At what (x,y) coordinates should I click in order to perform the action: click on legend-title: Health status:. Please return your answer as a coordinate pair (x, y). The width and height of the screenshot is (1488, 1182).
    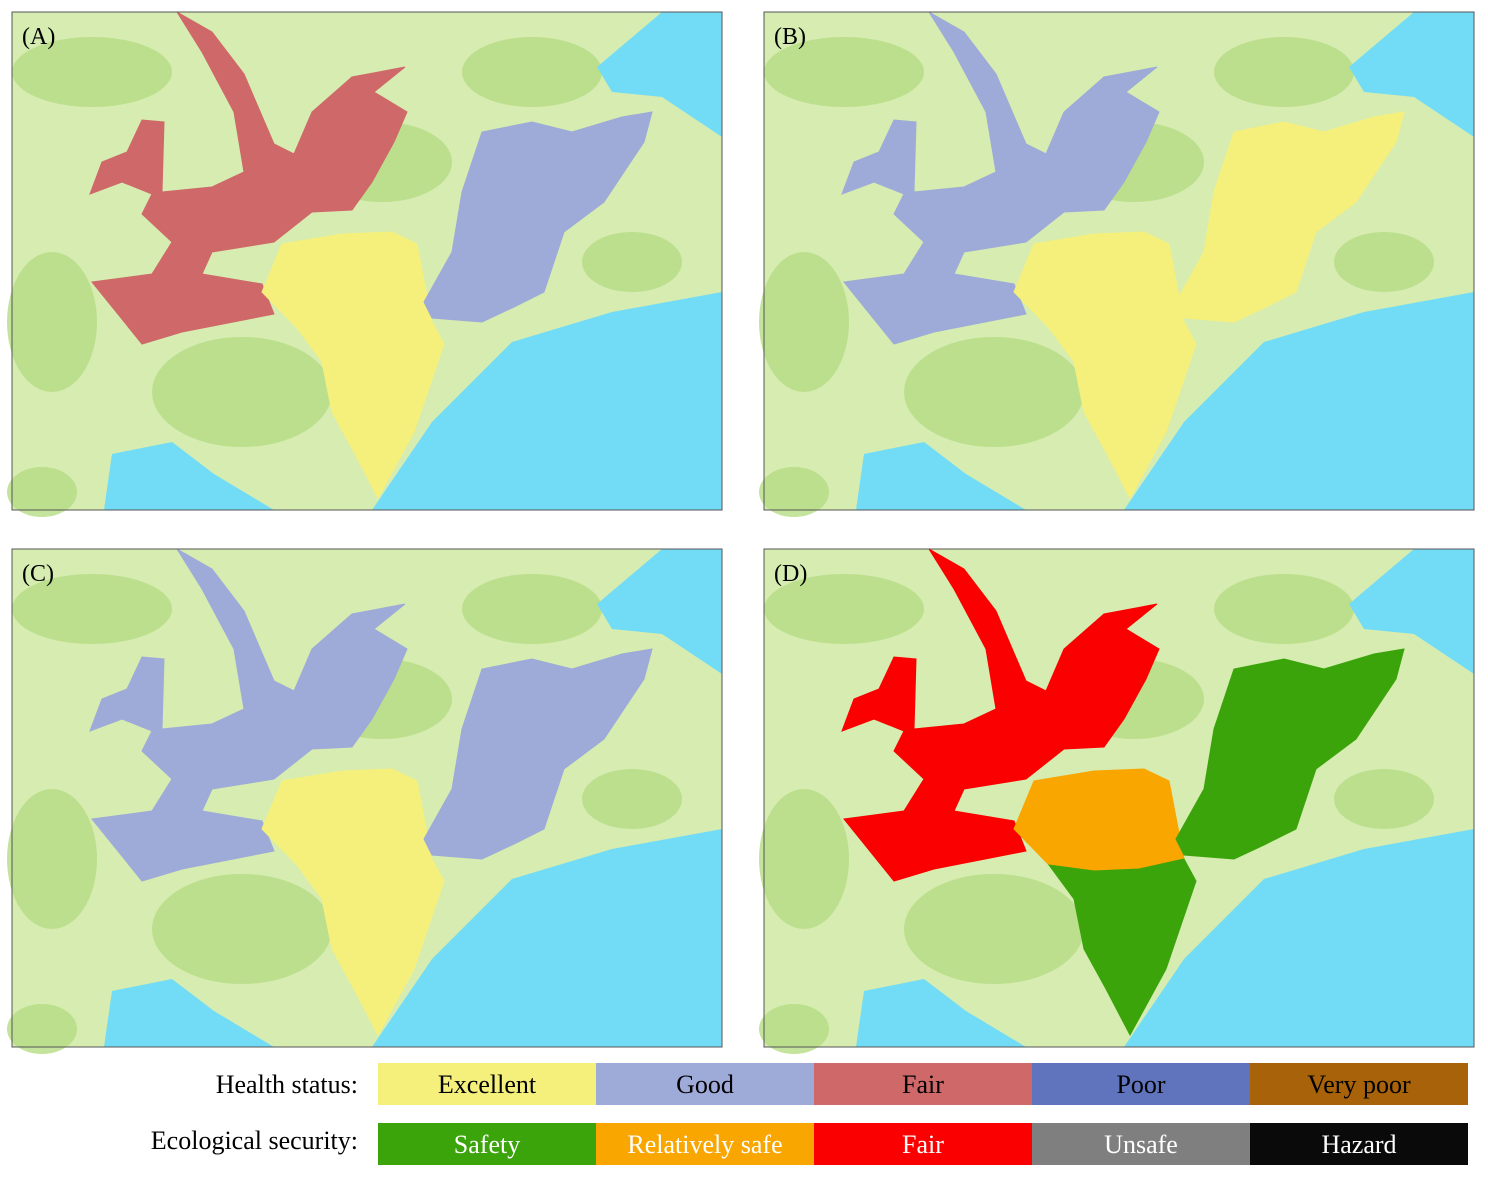
    Looking at the image, I should click on (287, 1084).